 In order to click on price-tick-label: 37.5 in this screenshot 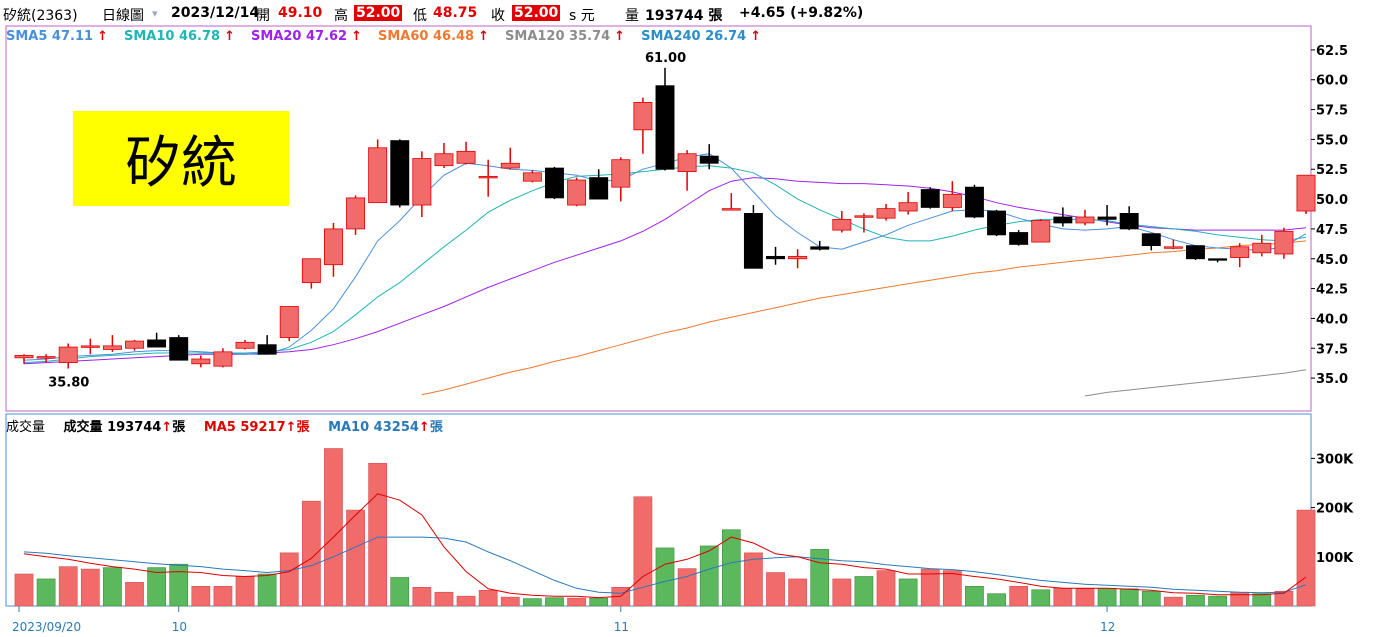, I will do `click(1332, 349)`.